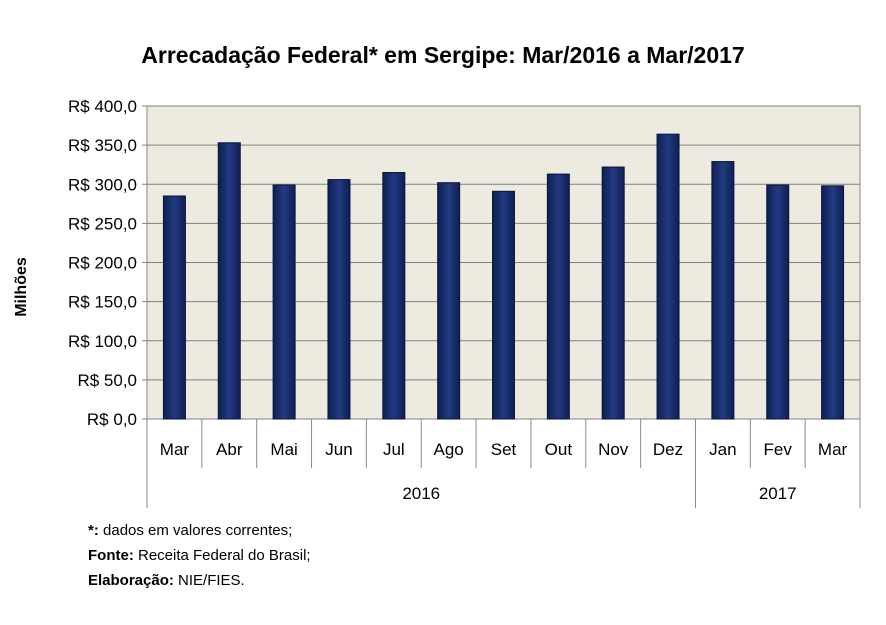  What do you see at coordinates (102, 145) in the screenshot?
I see `y-tick-label: R$ 350,0` at bounding box center [102, 145].